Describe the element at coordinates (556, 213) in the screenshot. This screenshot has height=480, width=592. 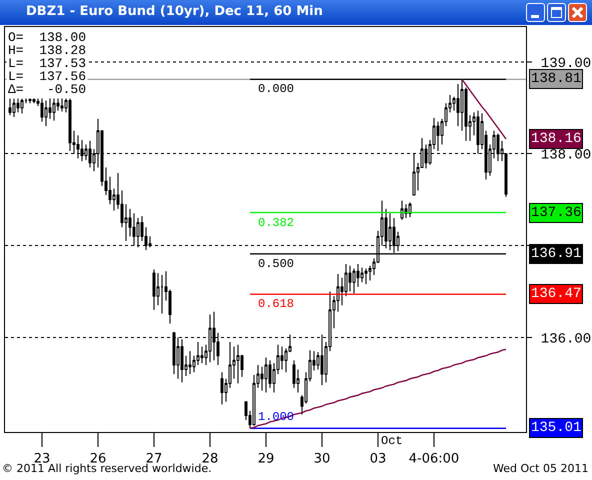
I see `data-label: 137.36` at that location.